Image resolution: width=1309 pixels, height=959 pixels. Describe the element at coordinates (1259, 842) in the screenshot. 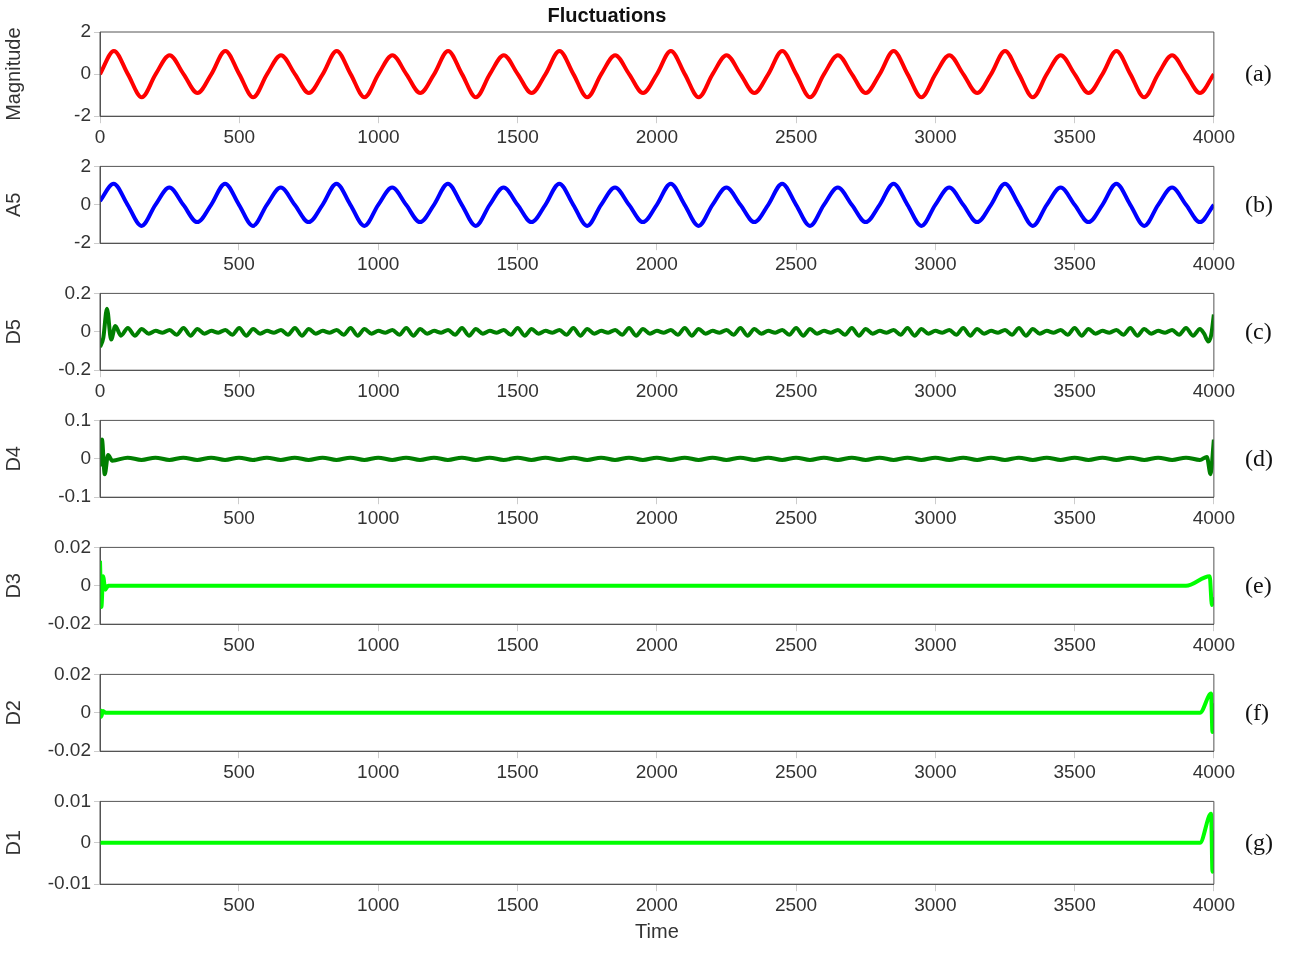

I see `text: (g)` at that location.